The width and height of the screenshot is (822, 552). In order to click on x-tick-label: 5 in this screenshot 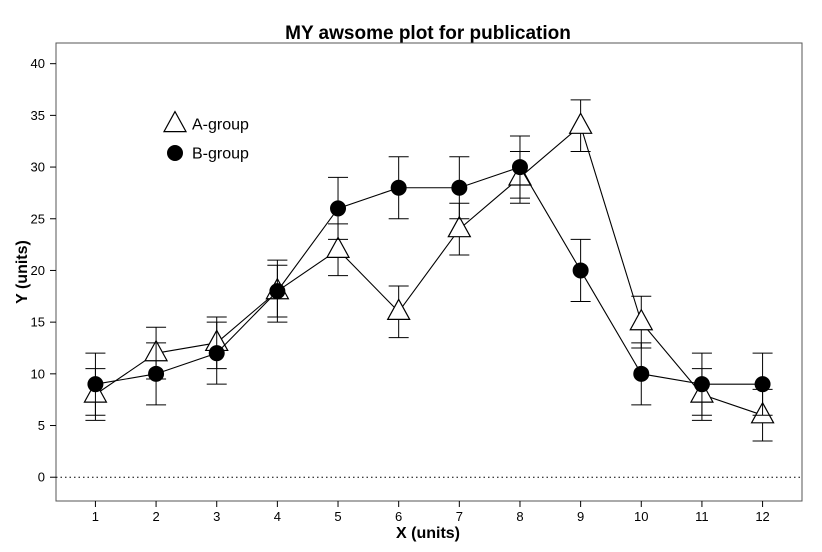, I will do `click(337, 516)`.